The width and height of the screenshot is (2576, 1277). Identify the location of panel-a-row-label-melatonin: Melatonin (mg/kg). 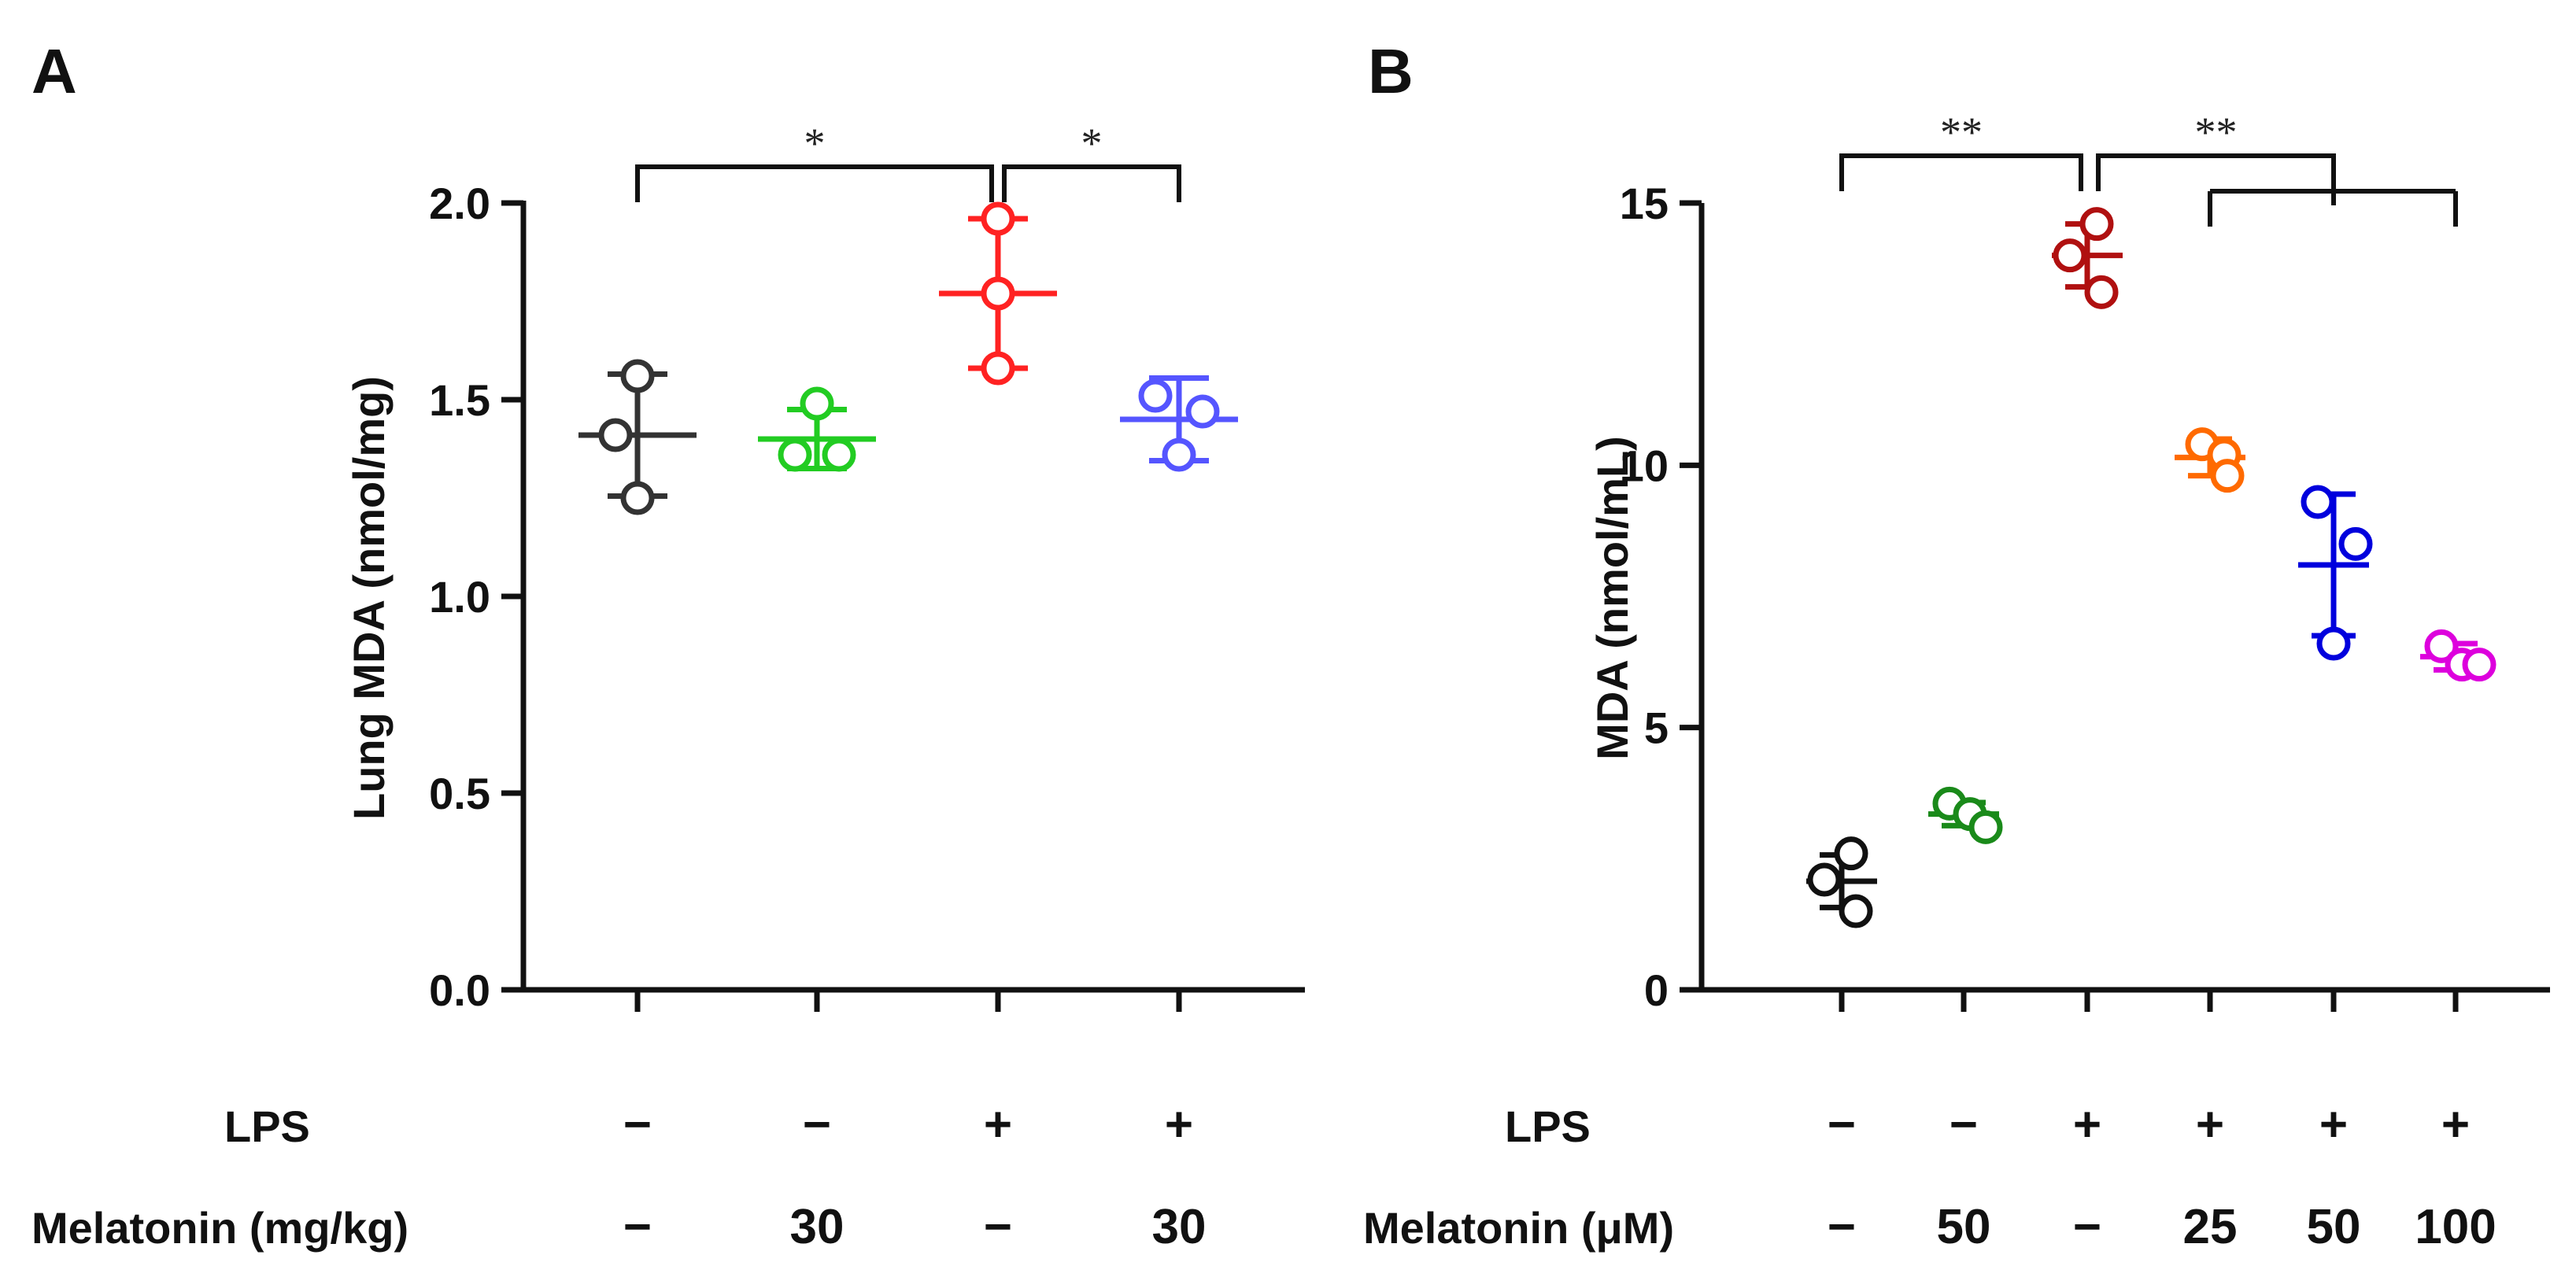
(219, 1228).